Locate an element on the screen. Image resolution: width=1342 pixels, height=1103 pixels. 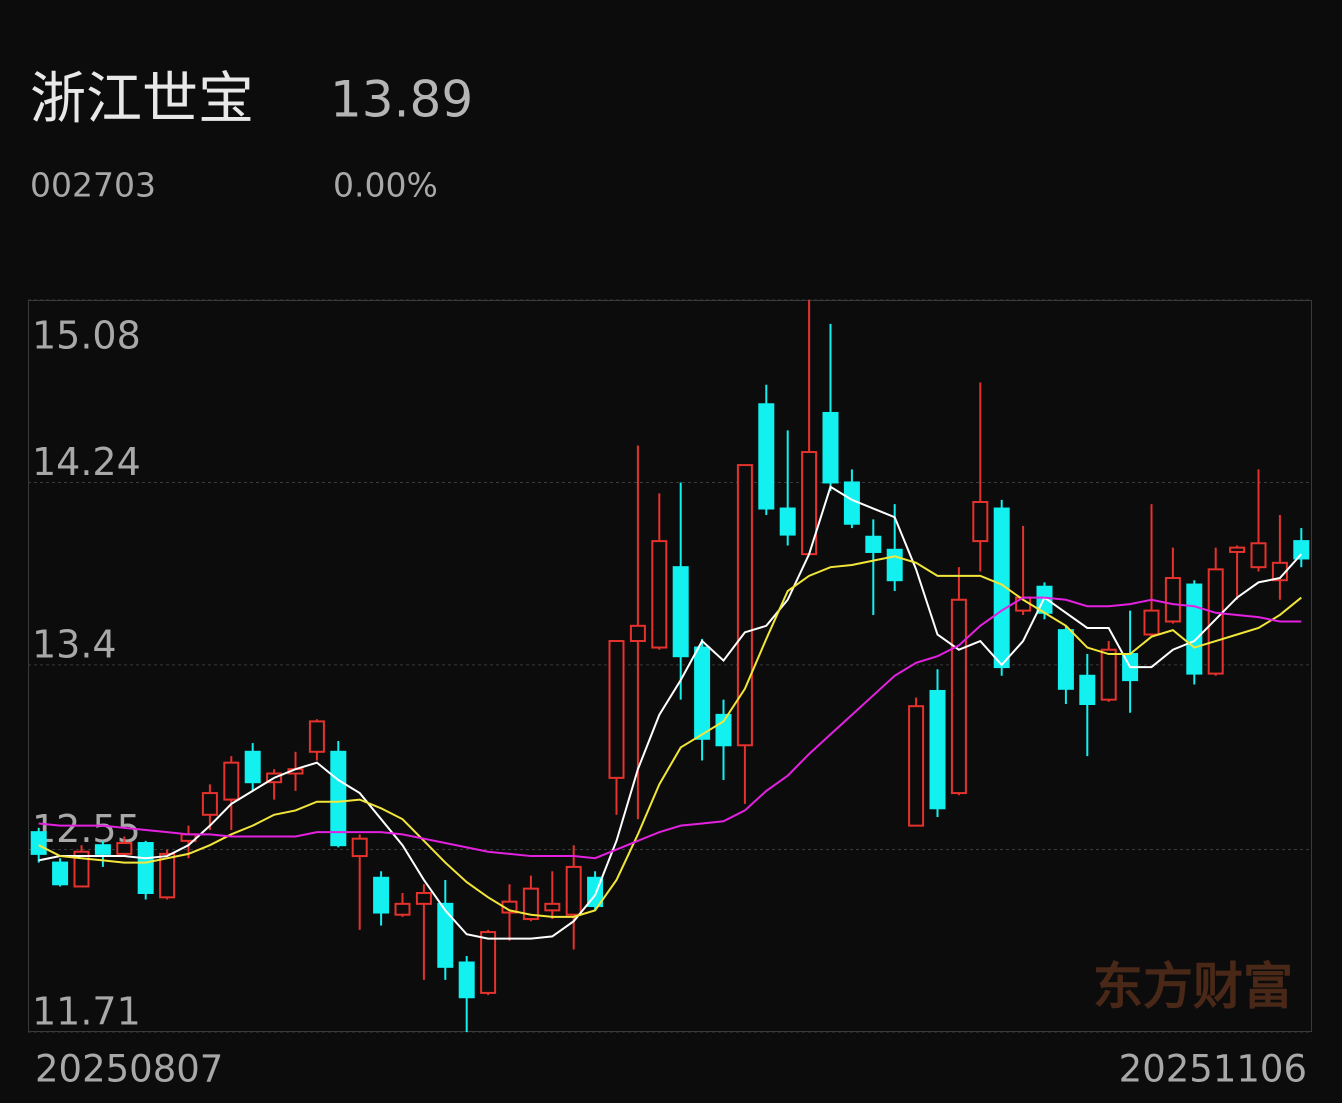
y-tick-label: 13.4 is located at coordinates (74, 644).